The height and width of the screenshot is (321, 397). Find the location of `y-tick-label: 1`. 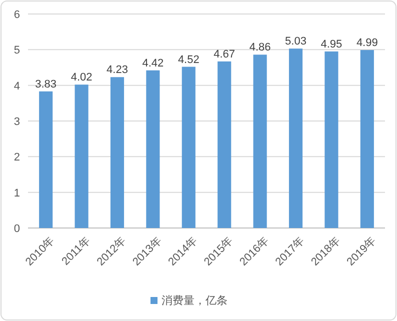

y-tick-label: 1 is located at coordinates (17, 193).